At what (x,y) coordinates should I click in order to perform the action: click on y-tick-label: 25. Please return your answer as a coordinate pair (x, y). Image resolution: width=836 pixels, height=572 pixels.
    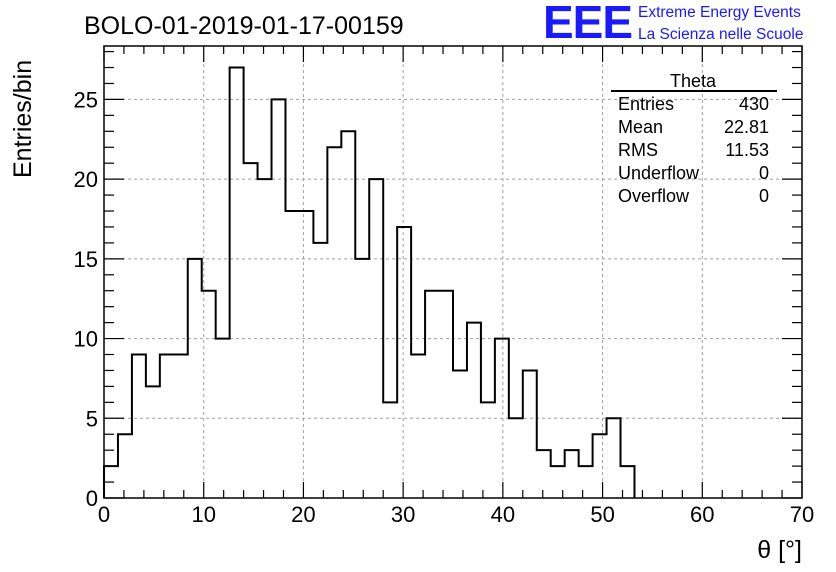
    Looking at the image, I should click on (86, 99).